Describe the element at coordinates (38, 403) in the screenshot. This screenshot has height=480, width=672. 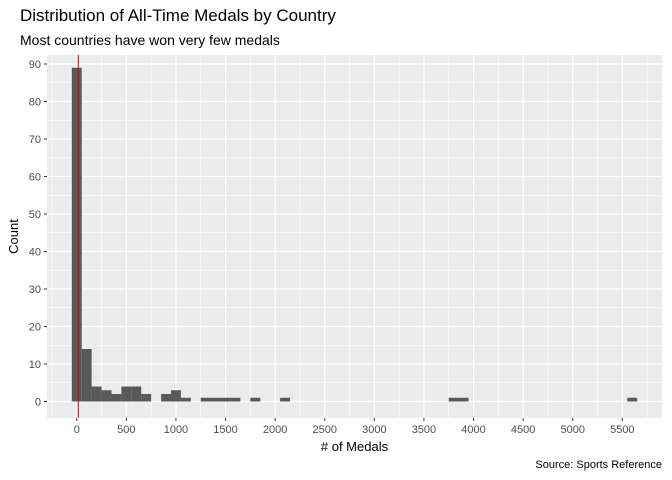
I see `y-tick-label: 0` at that location.